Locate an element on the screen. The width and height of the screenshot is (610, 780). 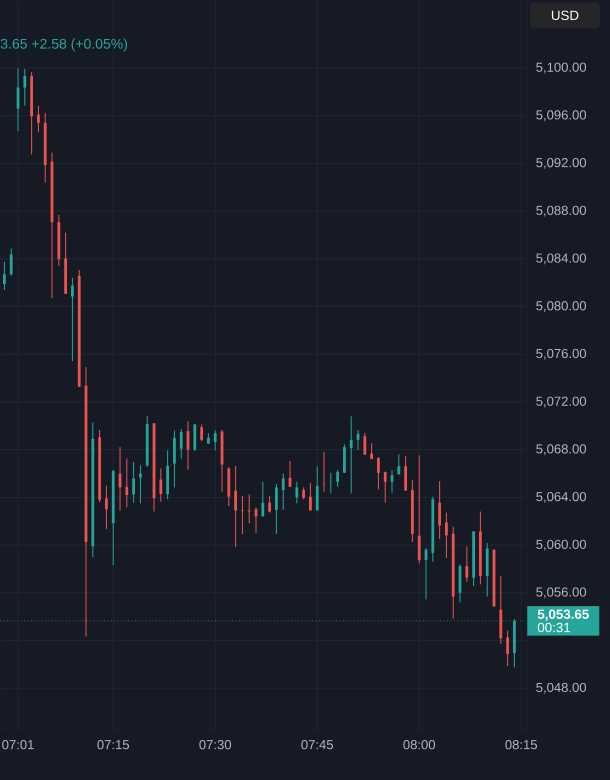
y-tick-label: 5,084.00 is located at coordinates (561, 258).